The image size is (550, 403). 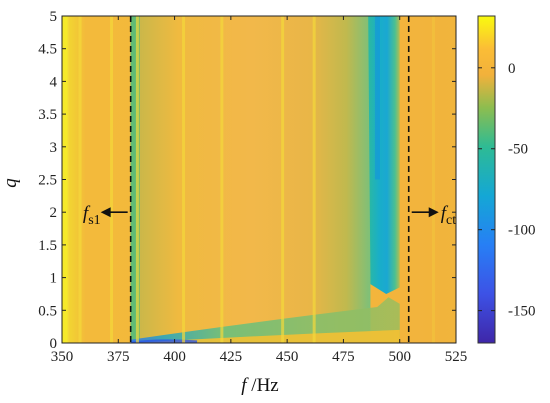 What do you see at coordinates (399, 357) in the screenshot?
I see `x-tick-label: 500` at bounding box center [399, 357].